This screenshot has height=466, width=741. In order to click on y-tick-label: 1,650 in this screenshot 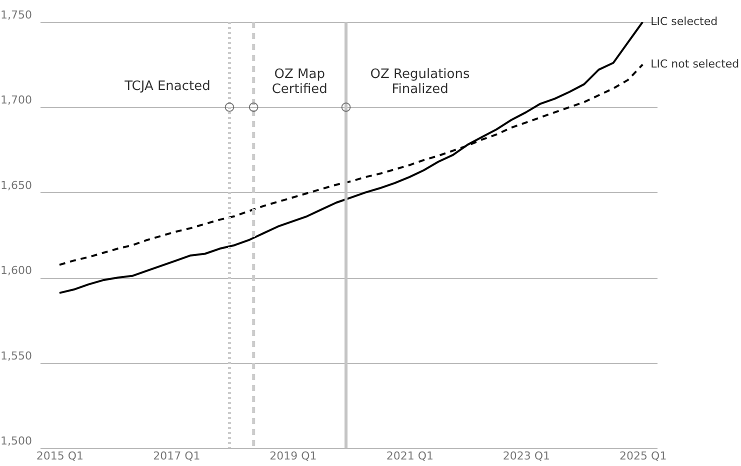, I will do `click(16, 185)`.